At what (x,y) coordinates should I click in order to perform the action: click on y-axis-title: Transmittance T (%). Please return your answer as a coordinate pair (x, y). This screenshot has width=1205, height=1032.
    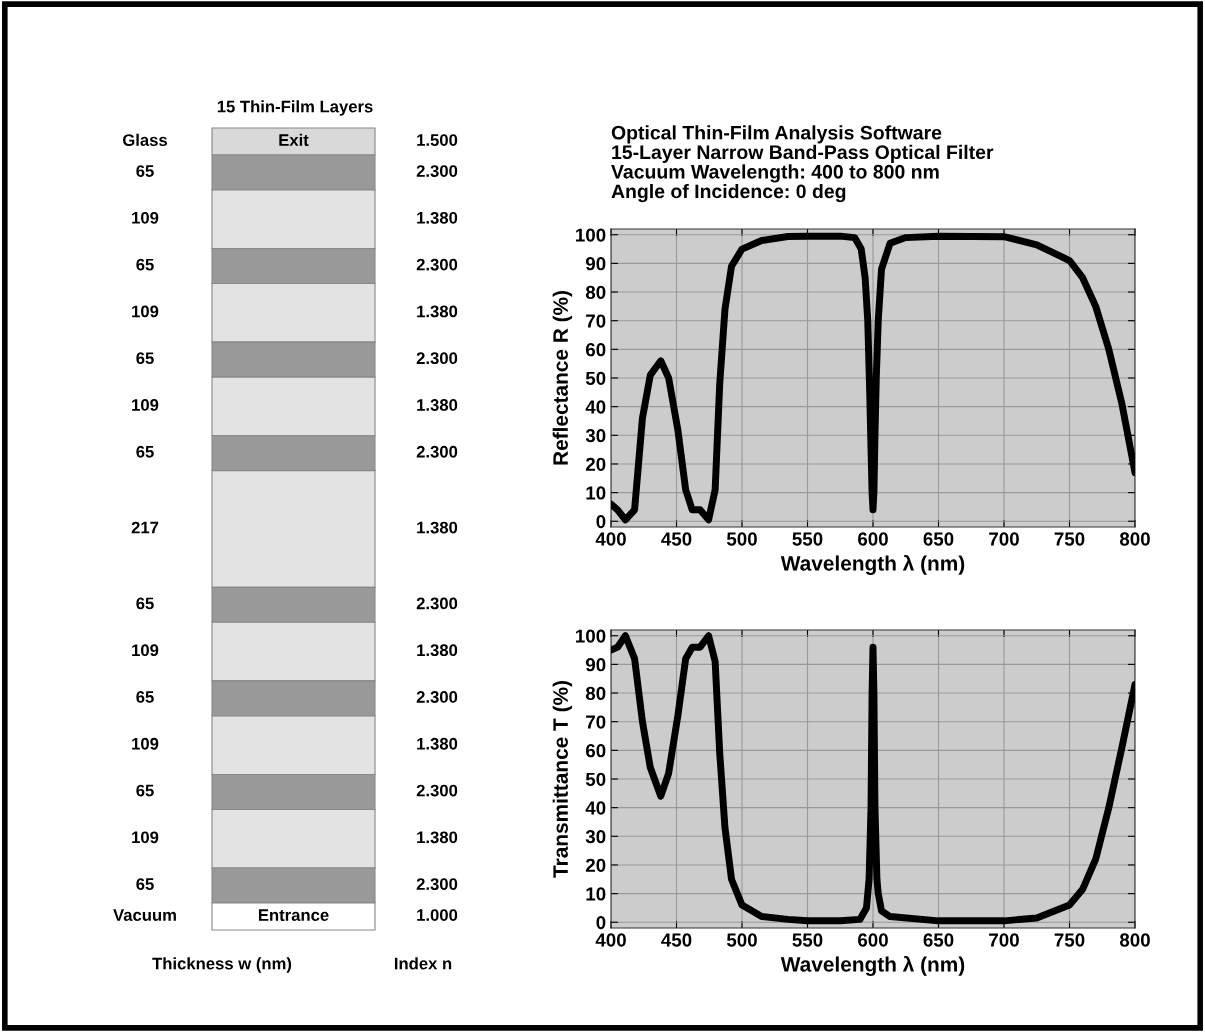
    Looking at the image, I should click on (562, 779).